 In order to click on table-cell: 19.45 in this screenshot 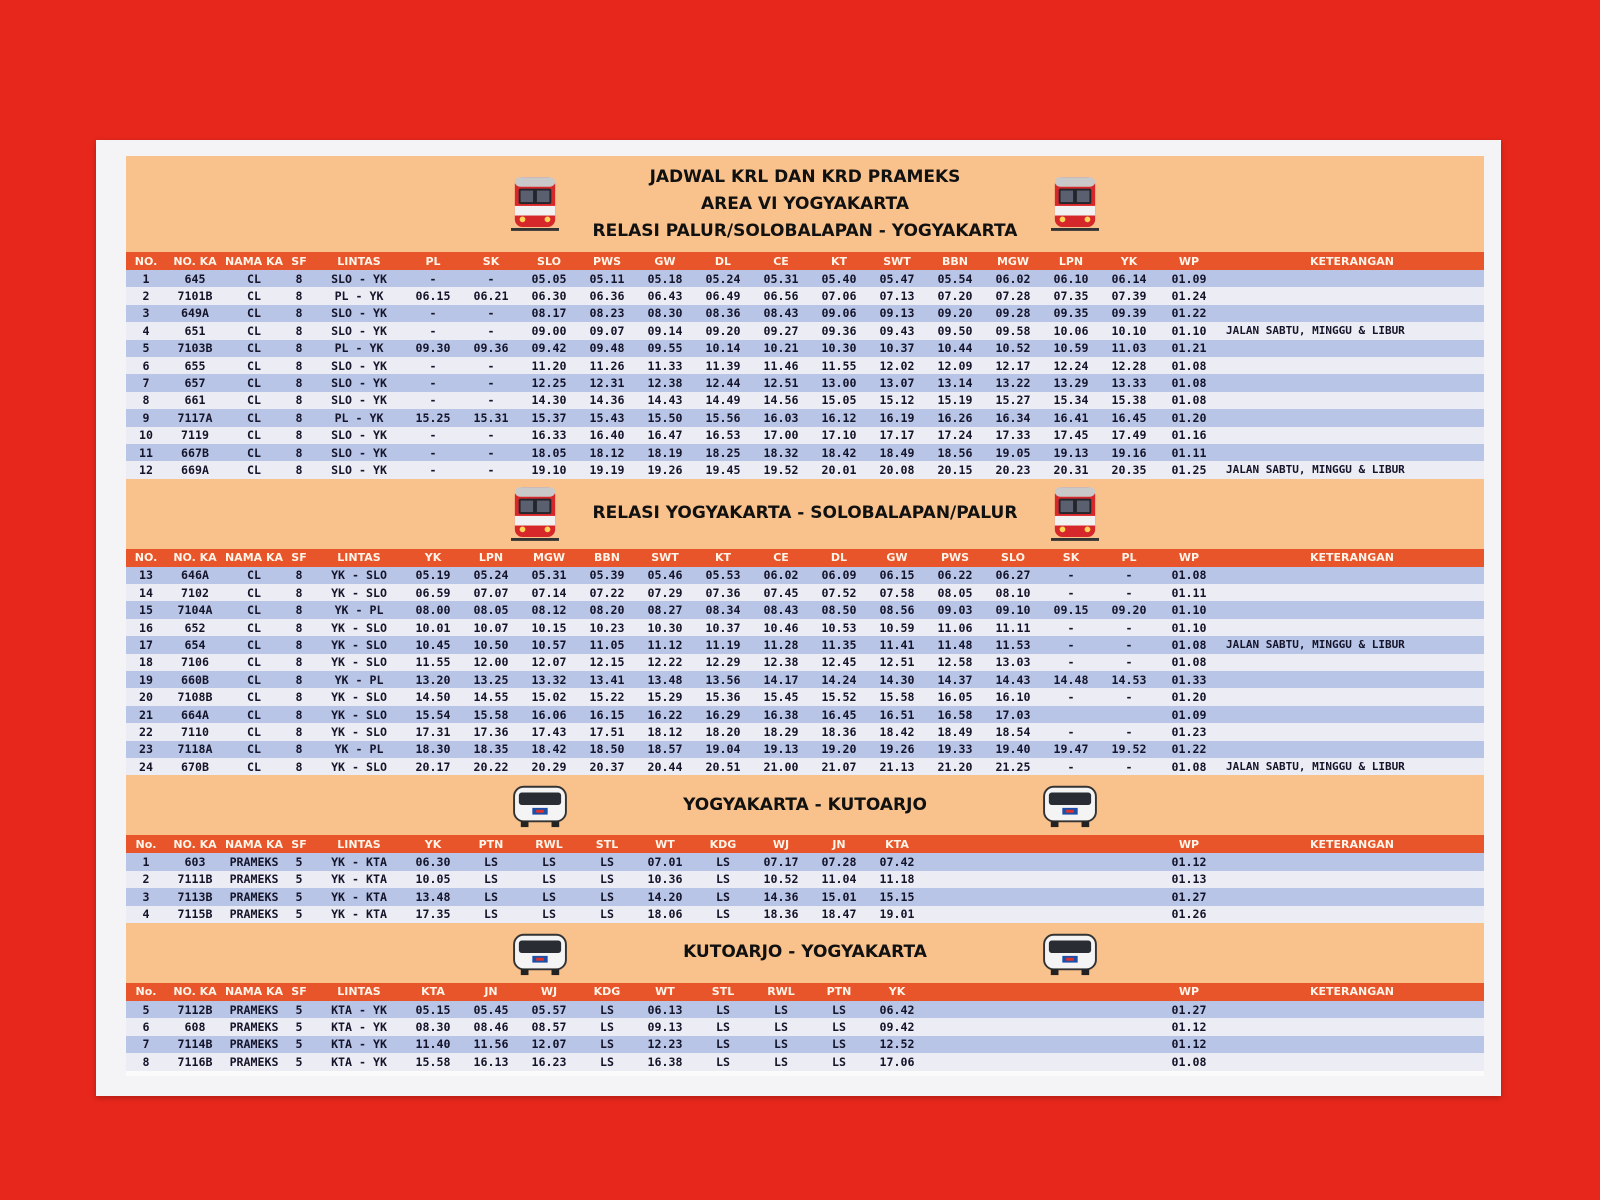, I will do `click(723, 470)`.